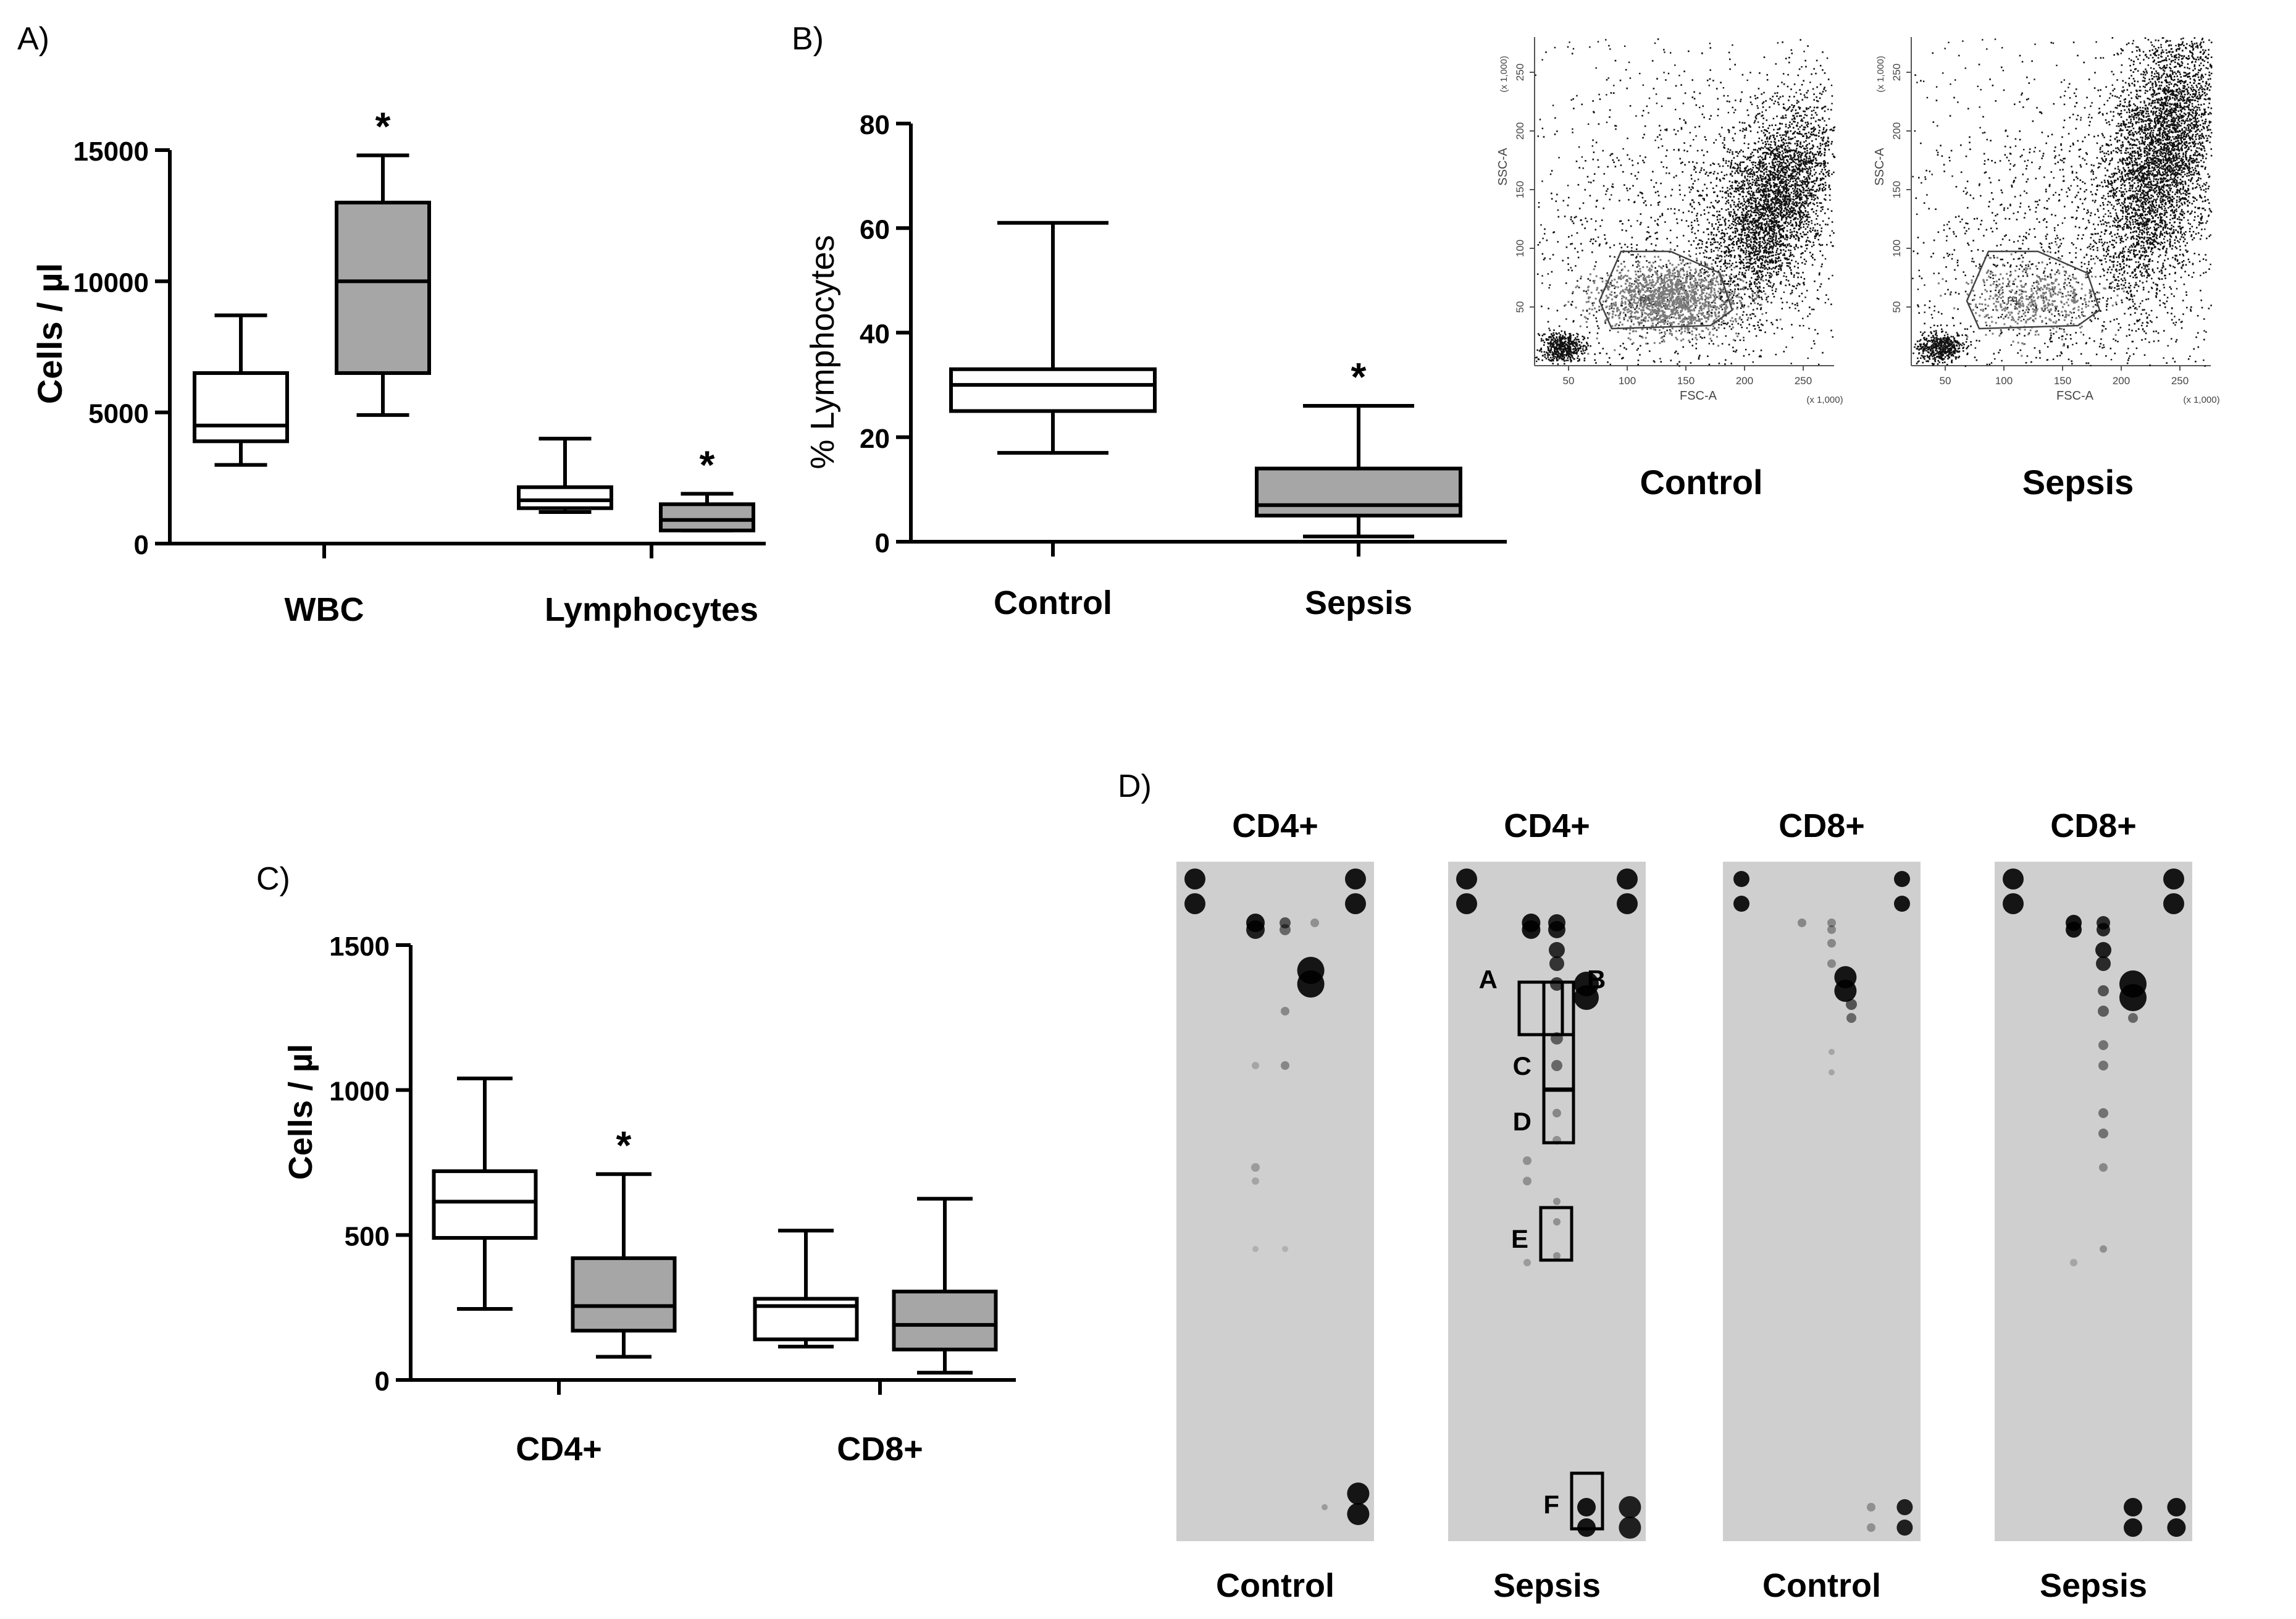 The image size is (2296, 1619). What do you see at coordinates (808, 39) in the screenshot?
I see `panel-b-letter: B)` at bounding box center [808, 39].